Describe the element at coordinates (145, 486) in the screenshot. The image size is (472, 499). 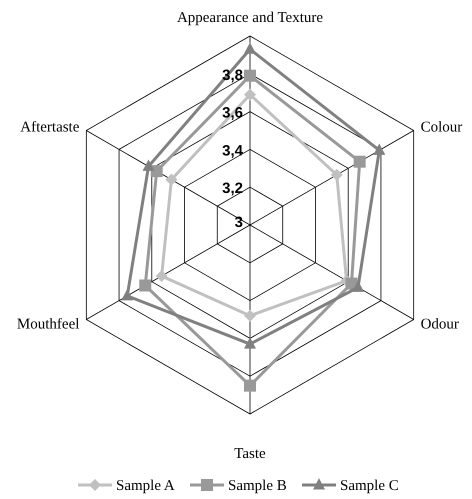
I see `legend-label: Sample A` at that location.